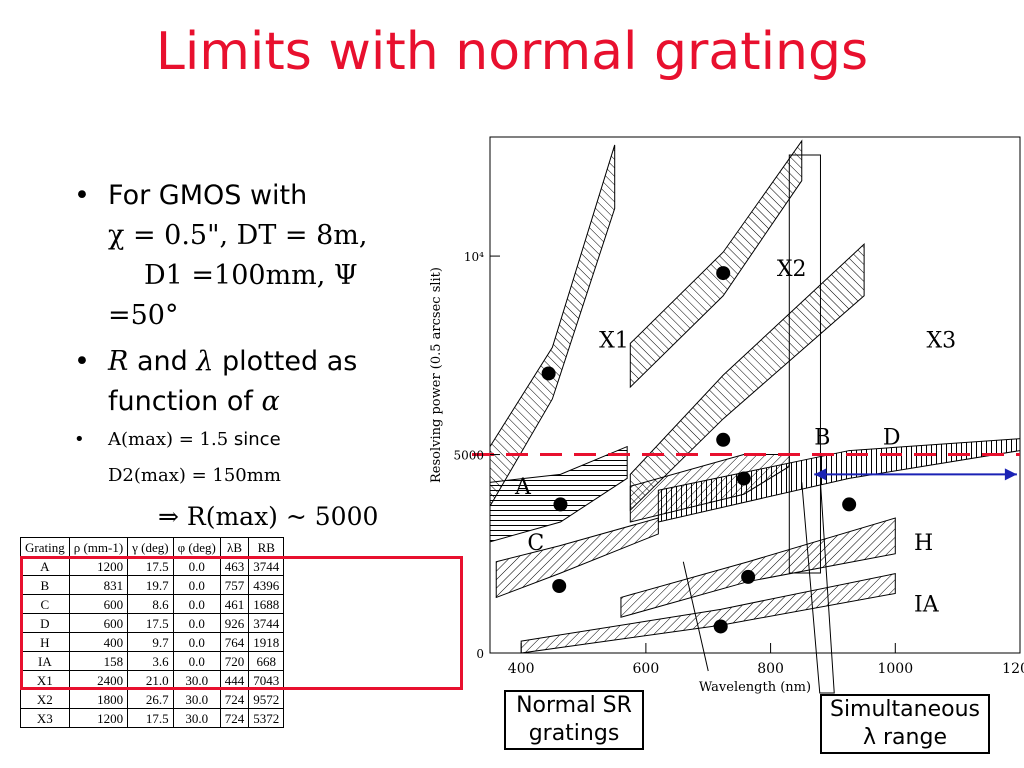 The width and height of the screenshot is (1024, 768). Describe the element at coordinates (98, 547) in the screenshot. I see `table-header: ρ (mm-1)` at that location.